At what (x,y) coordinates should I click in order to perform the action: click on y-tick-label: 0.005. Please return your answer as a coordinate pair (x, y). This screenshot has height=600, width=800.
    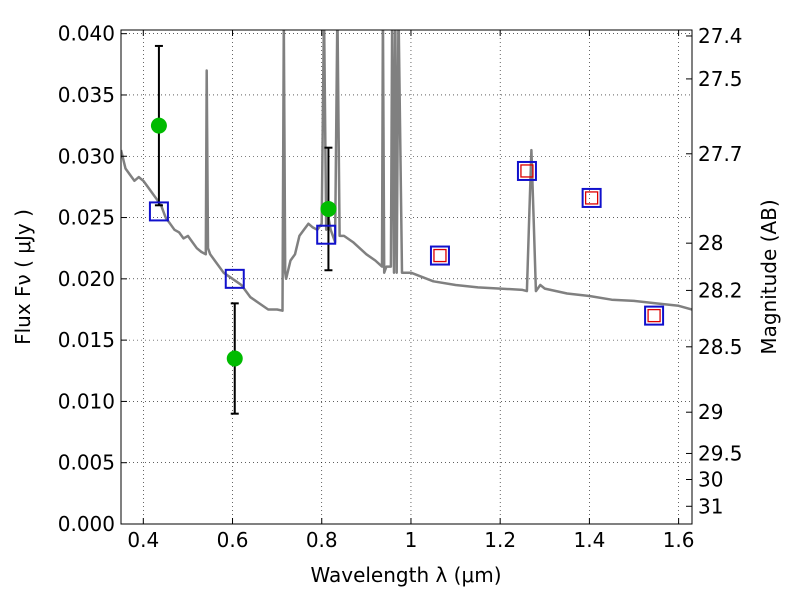
    Looking at the image, I should click on (86, 463).